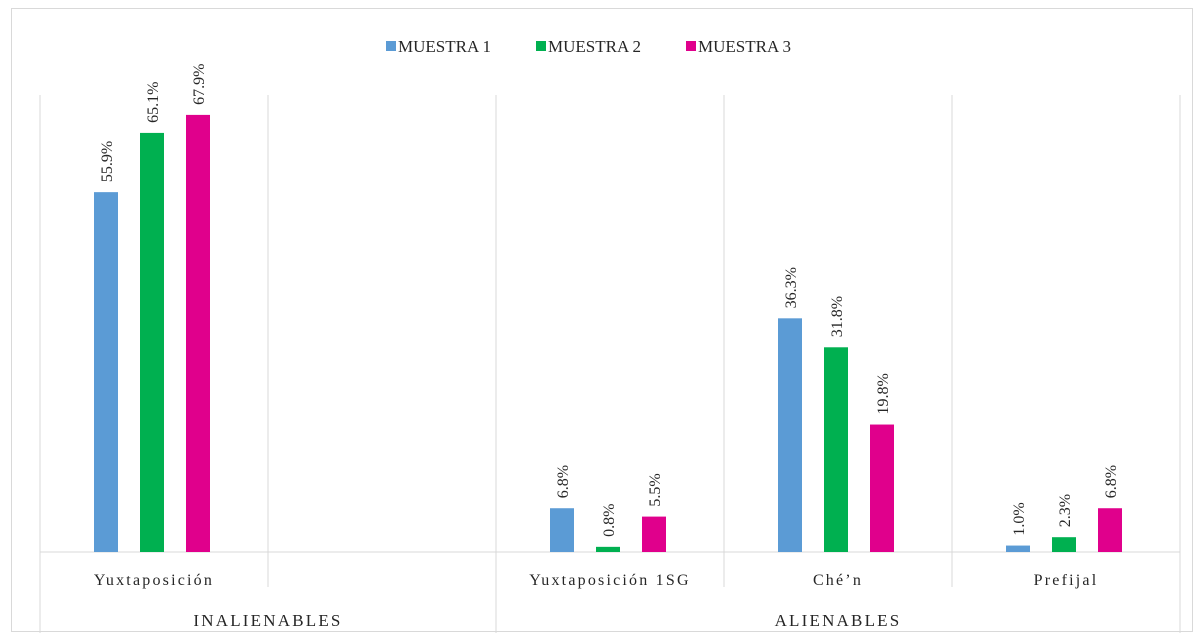 The height and width of the screenshot is (636, 1201). Describe the element at coordinates (744, 46) in the screenshot. I see `legend-label: MUESTRA 3` at that location.